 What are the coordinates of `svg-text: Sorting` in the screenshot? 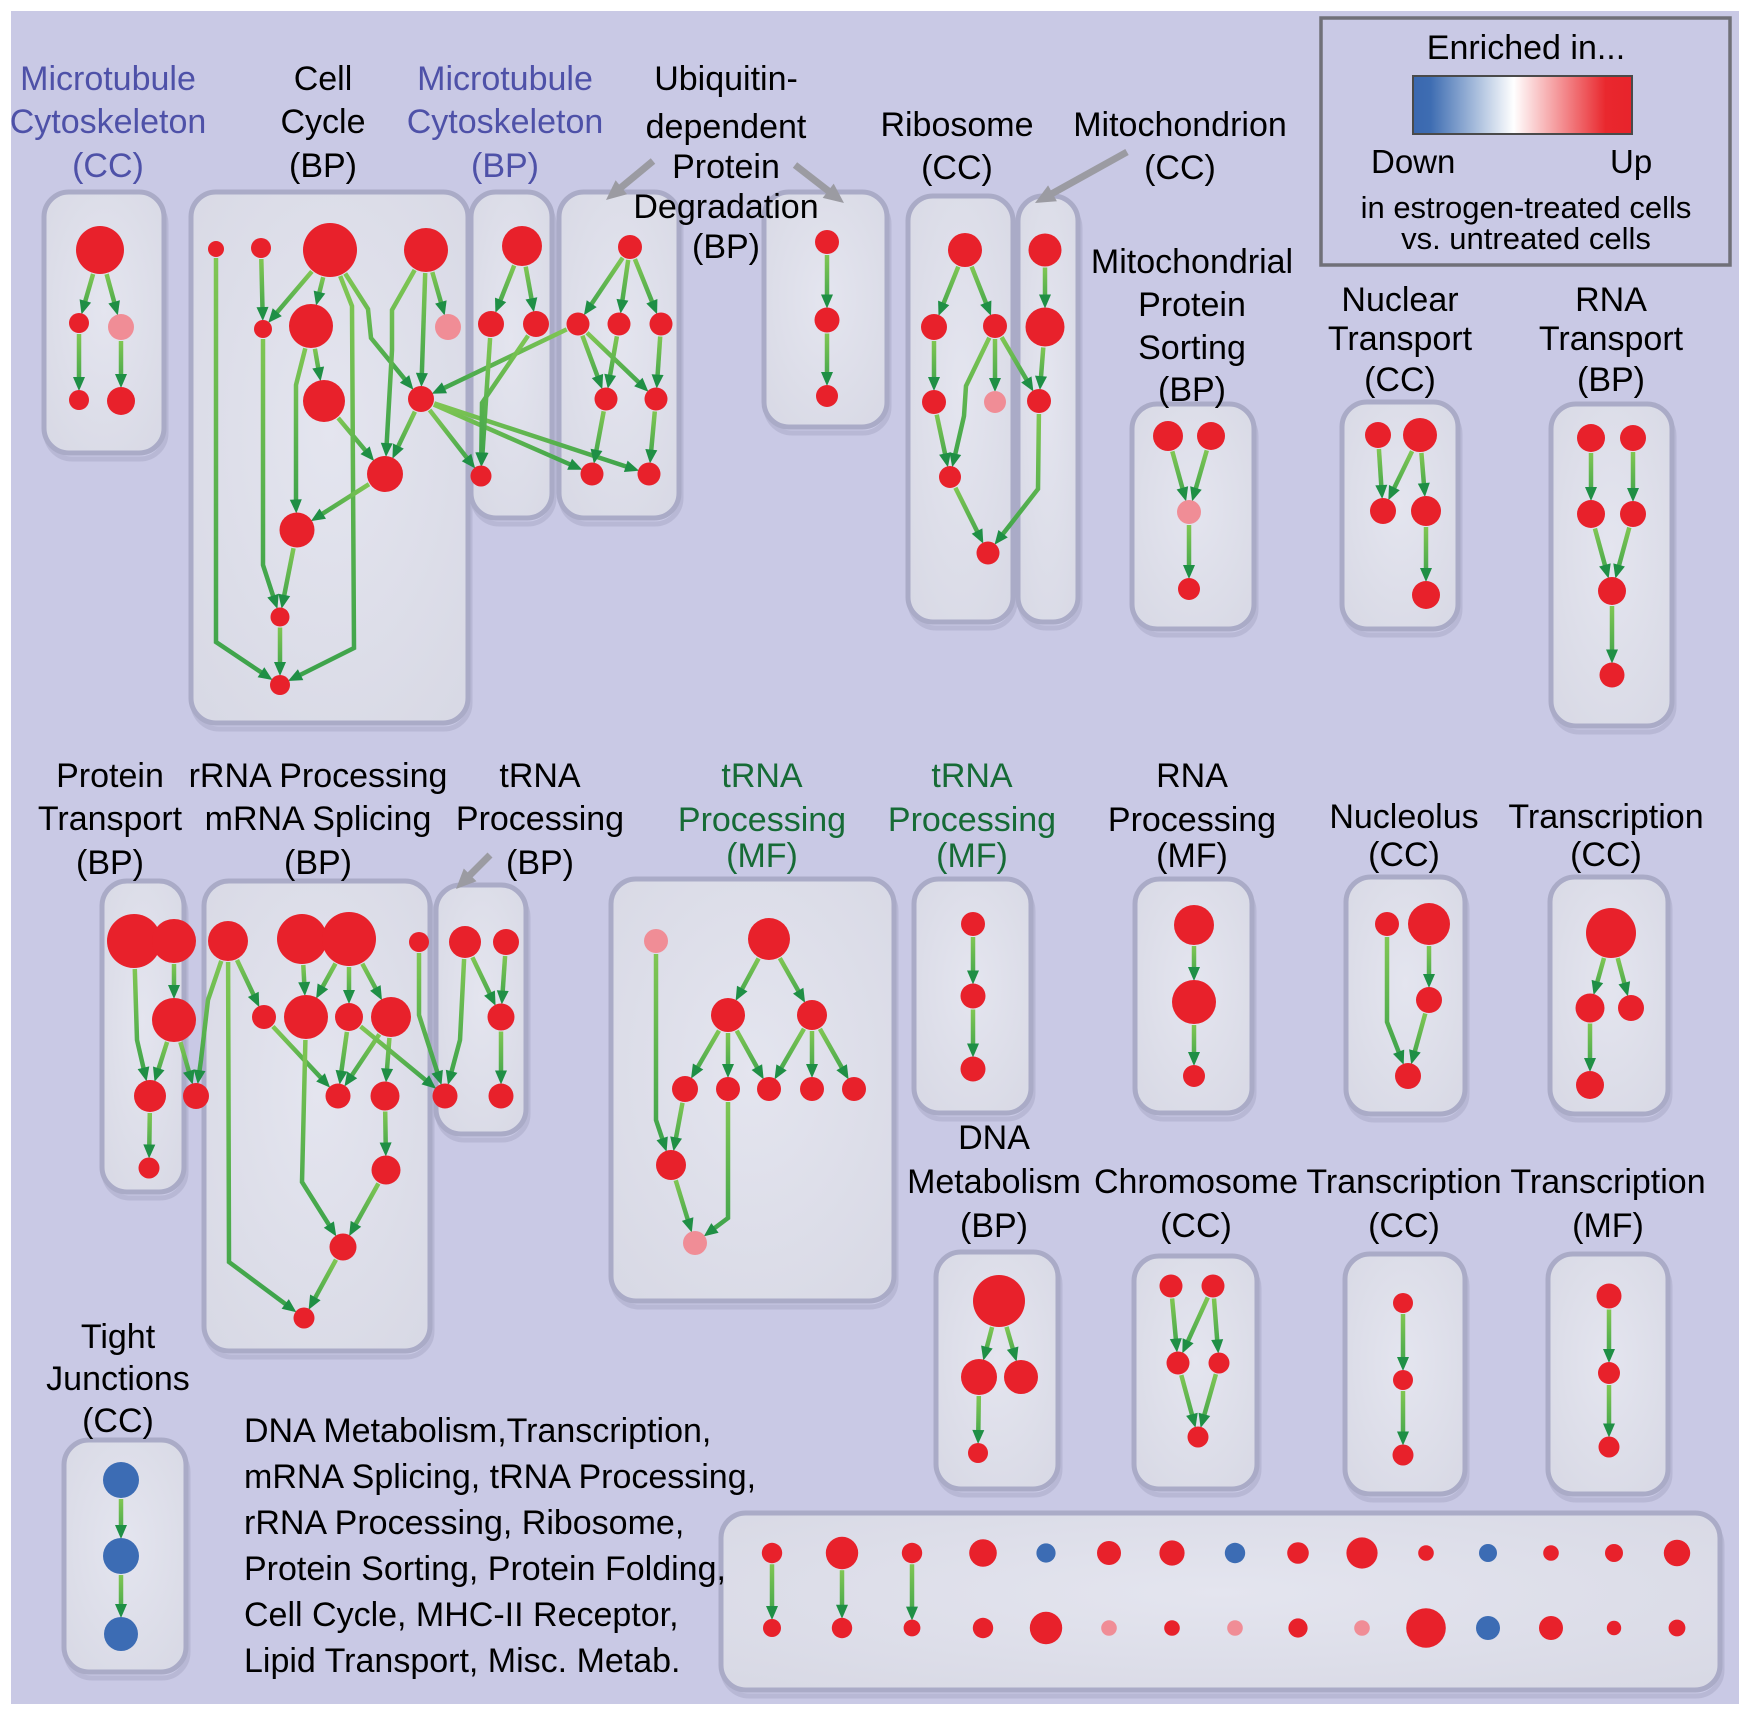 It's located at (1192, 348).